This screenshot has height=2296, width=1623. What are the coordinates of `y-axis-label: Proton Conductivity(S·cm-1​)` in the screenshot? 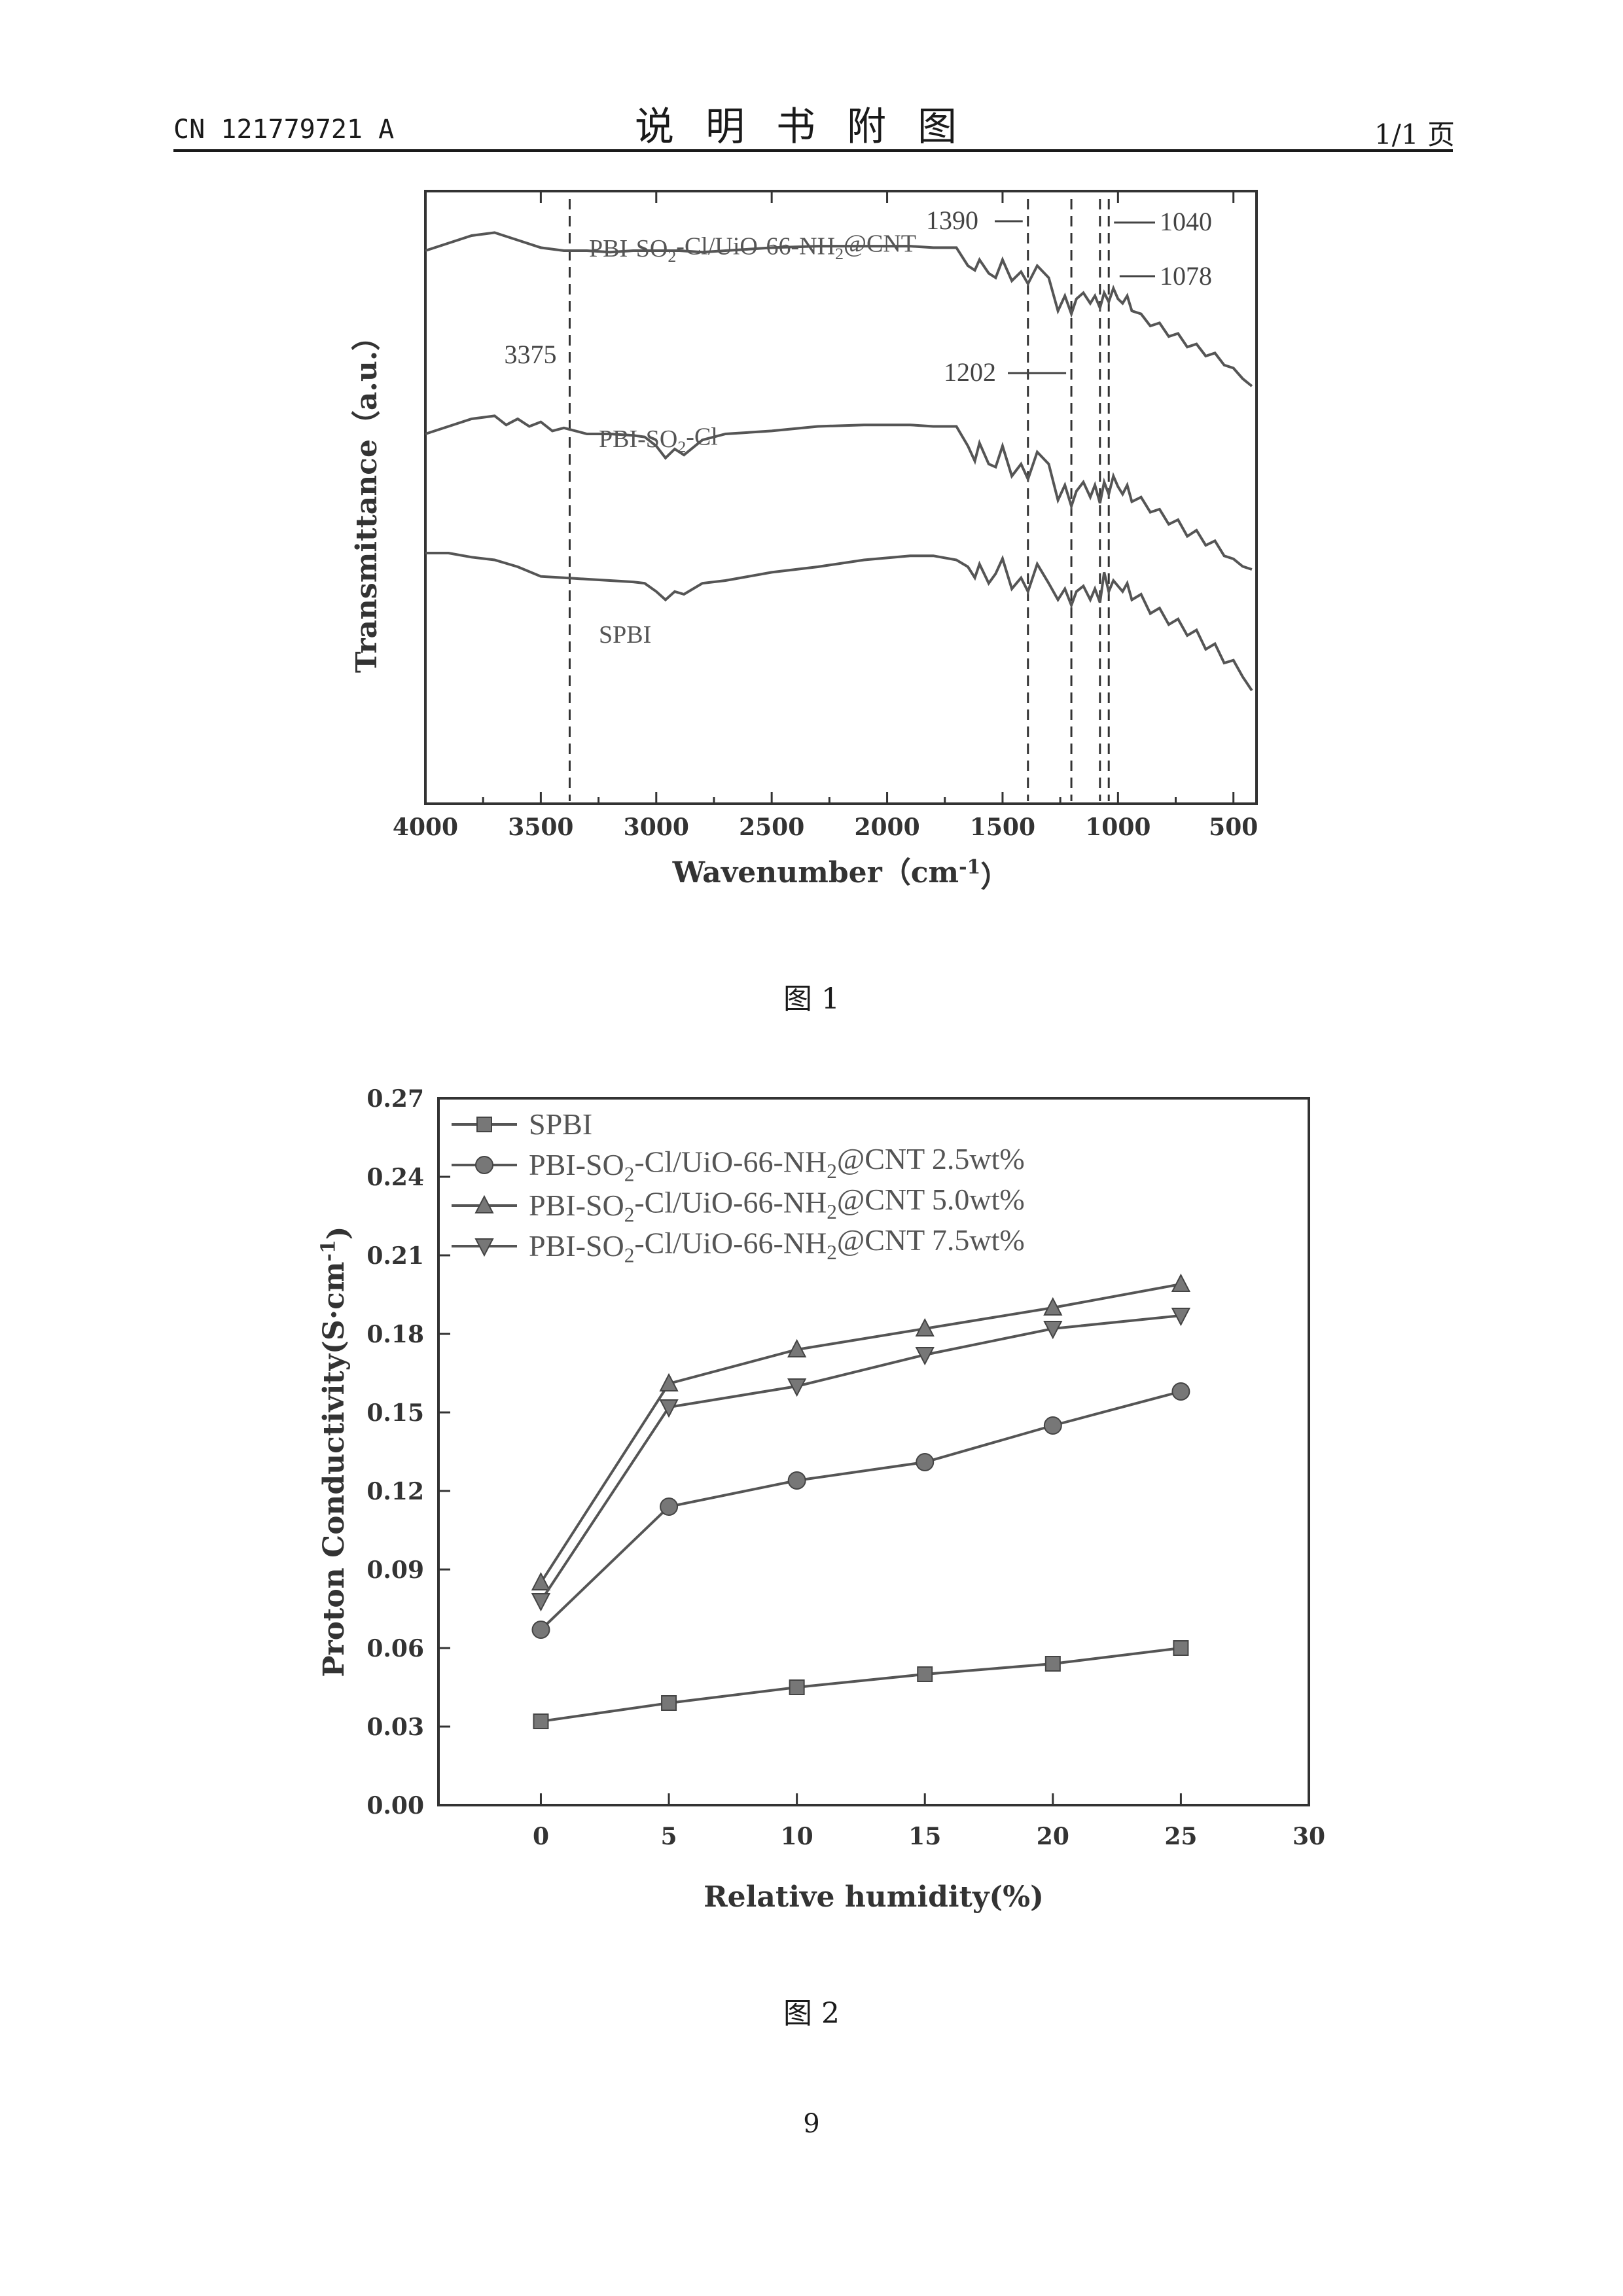 It's located at (336, 1451).